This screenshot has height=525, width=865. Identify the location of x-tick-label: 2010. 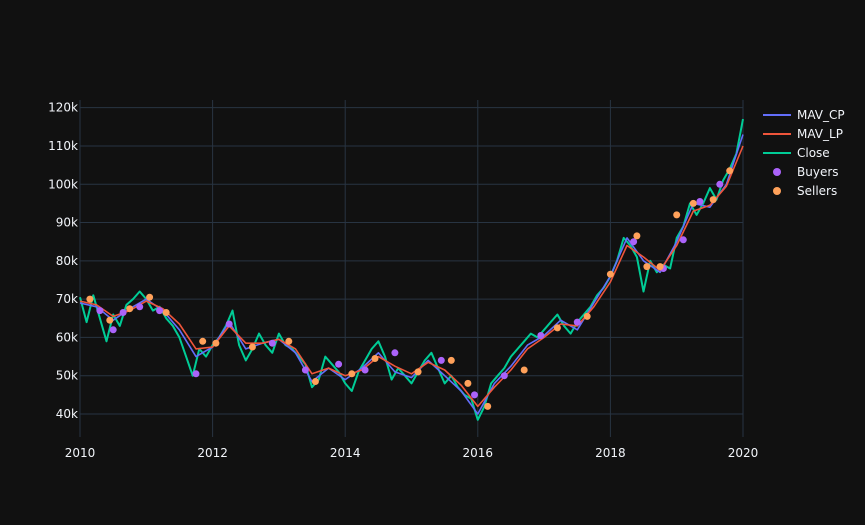
(80, 453).